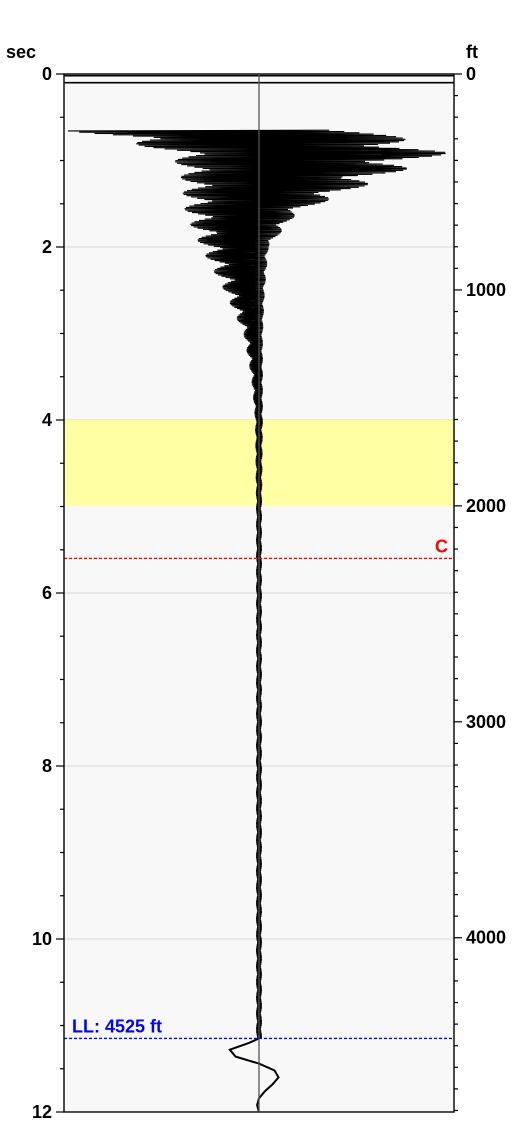  What do you see at coordinates (472, 52) in the screenshot?
I see `right-axis-unit-label: ft` at bounding box center [472, 52].